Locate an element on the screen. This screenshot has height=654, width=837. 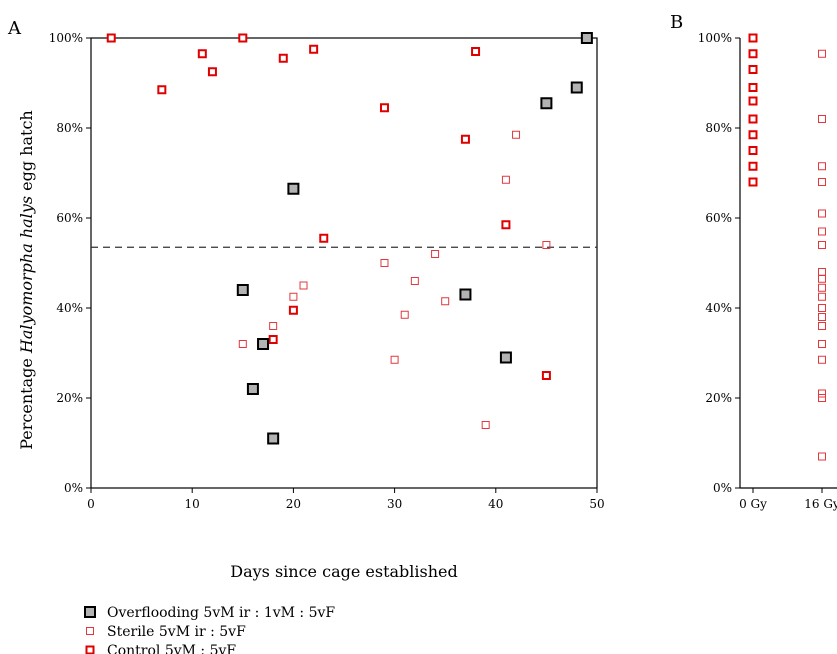
panel-b-label: B is located at coordinates (676, 22).